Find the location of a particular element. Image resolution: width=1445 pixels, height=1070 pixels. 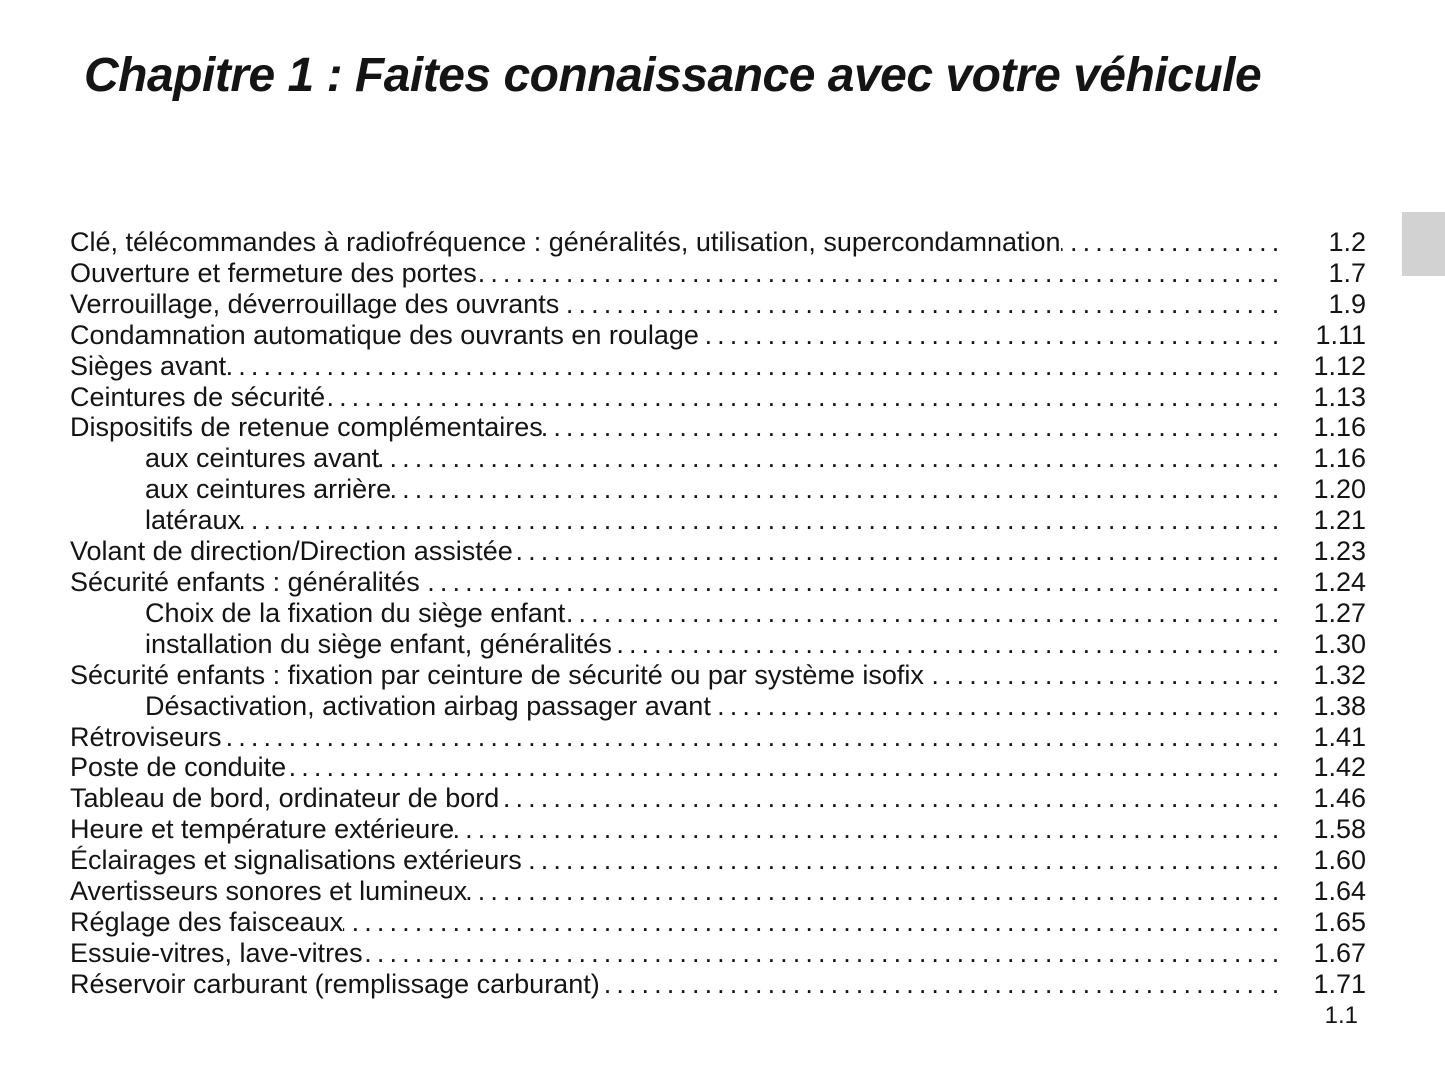

toc-entry-page: 1.67 is located at coordinates (1339, 952).